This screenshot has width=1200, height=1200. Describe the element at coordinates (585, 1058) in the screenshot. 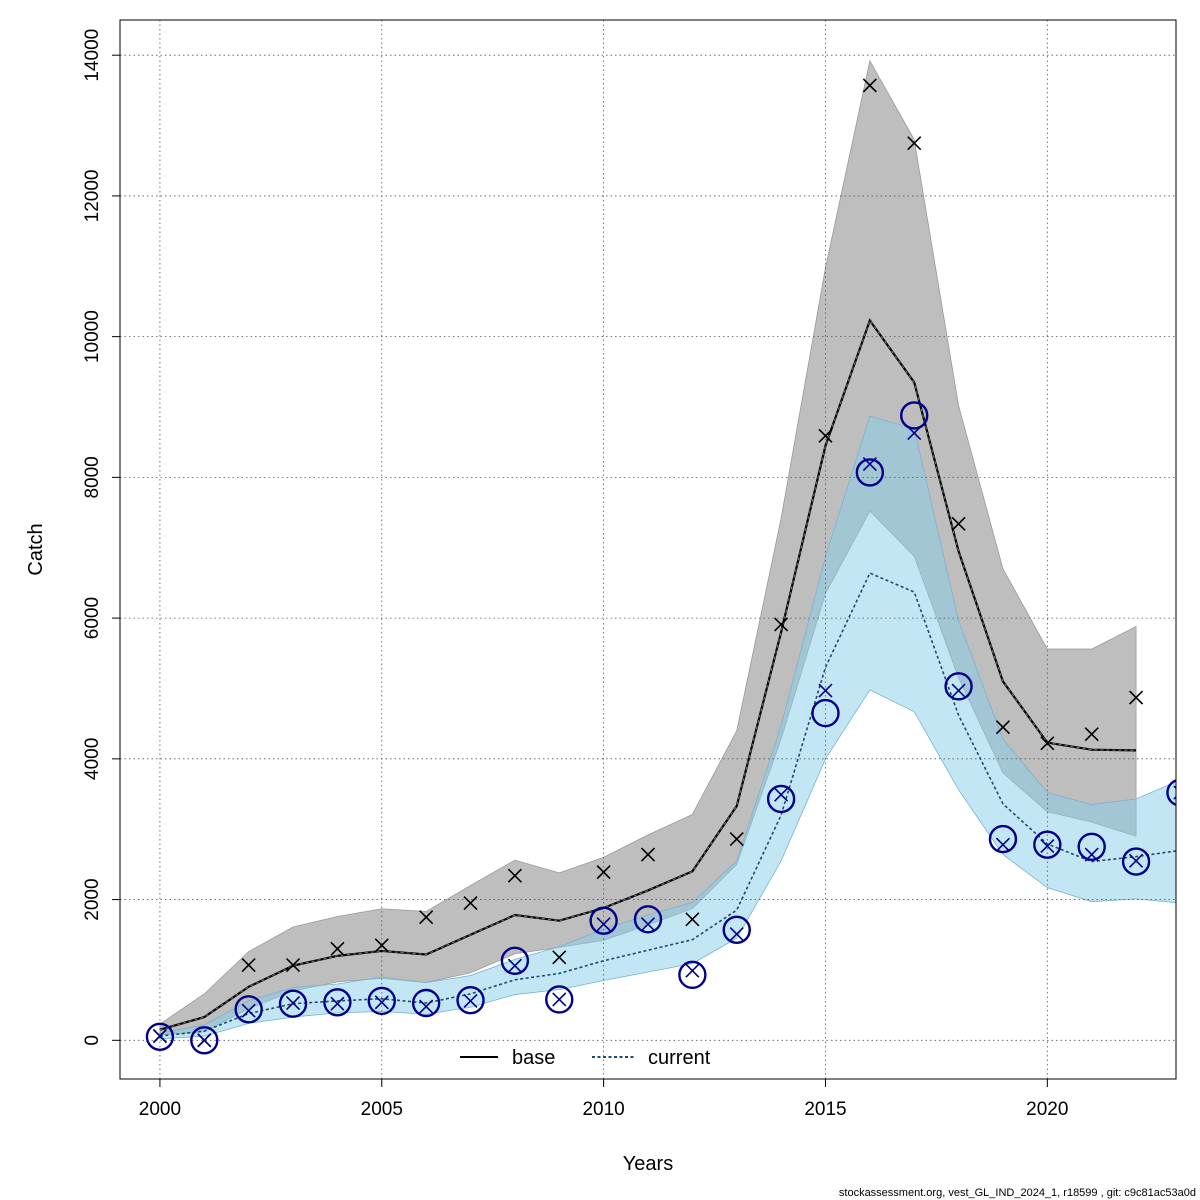

I see `legend: base current` at that location.